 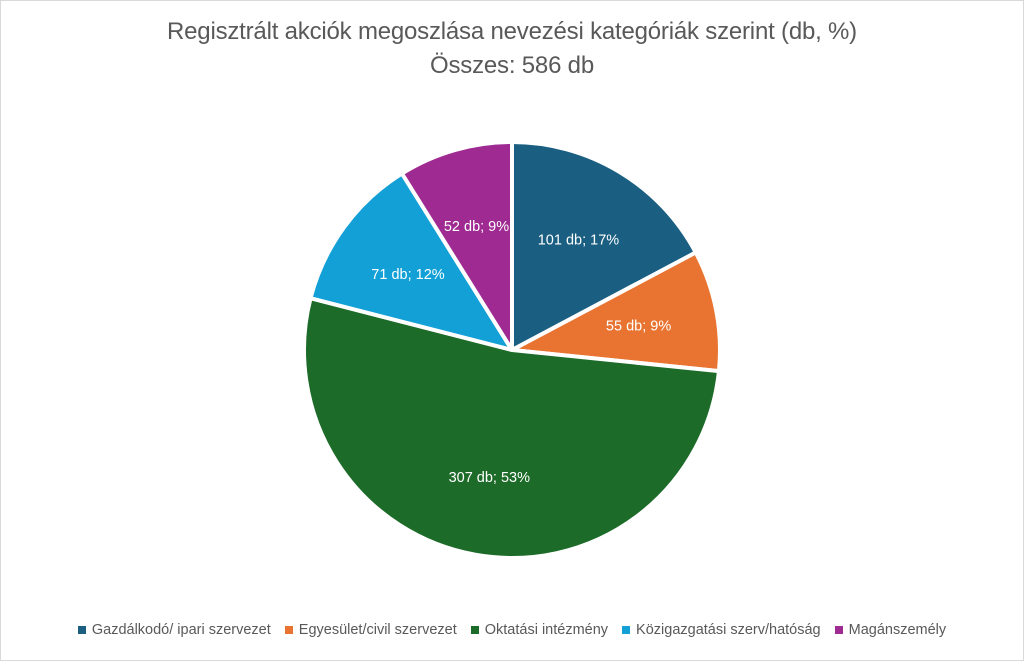 What do you see at coordinates (546, 630) in the screenshot?
I see `legend-label: Oktatási intézmény` at bounding box center [546, 630].